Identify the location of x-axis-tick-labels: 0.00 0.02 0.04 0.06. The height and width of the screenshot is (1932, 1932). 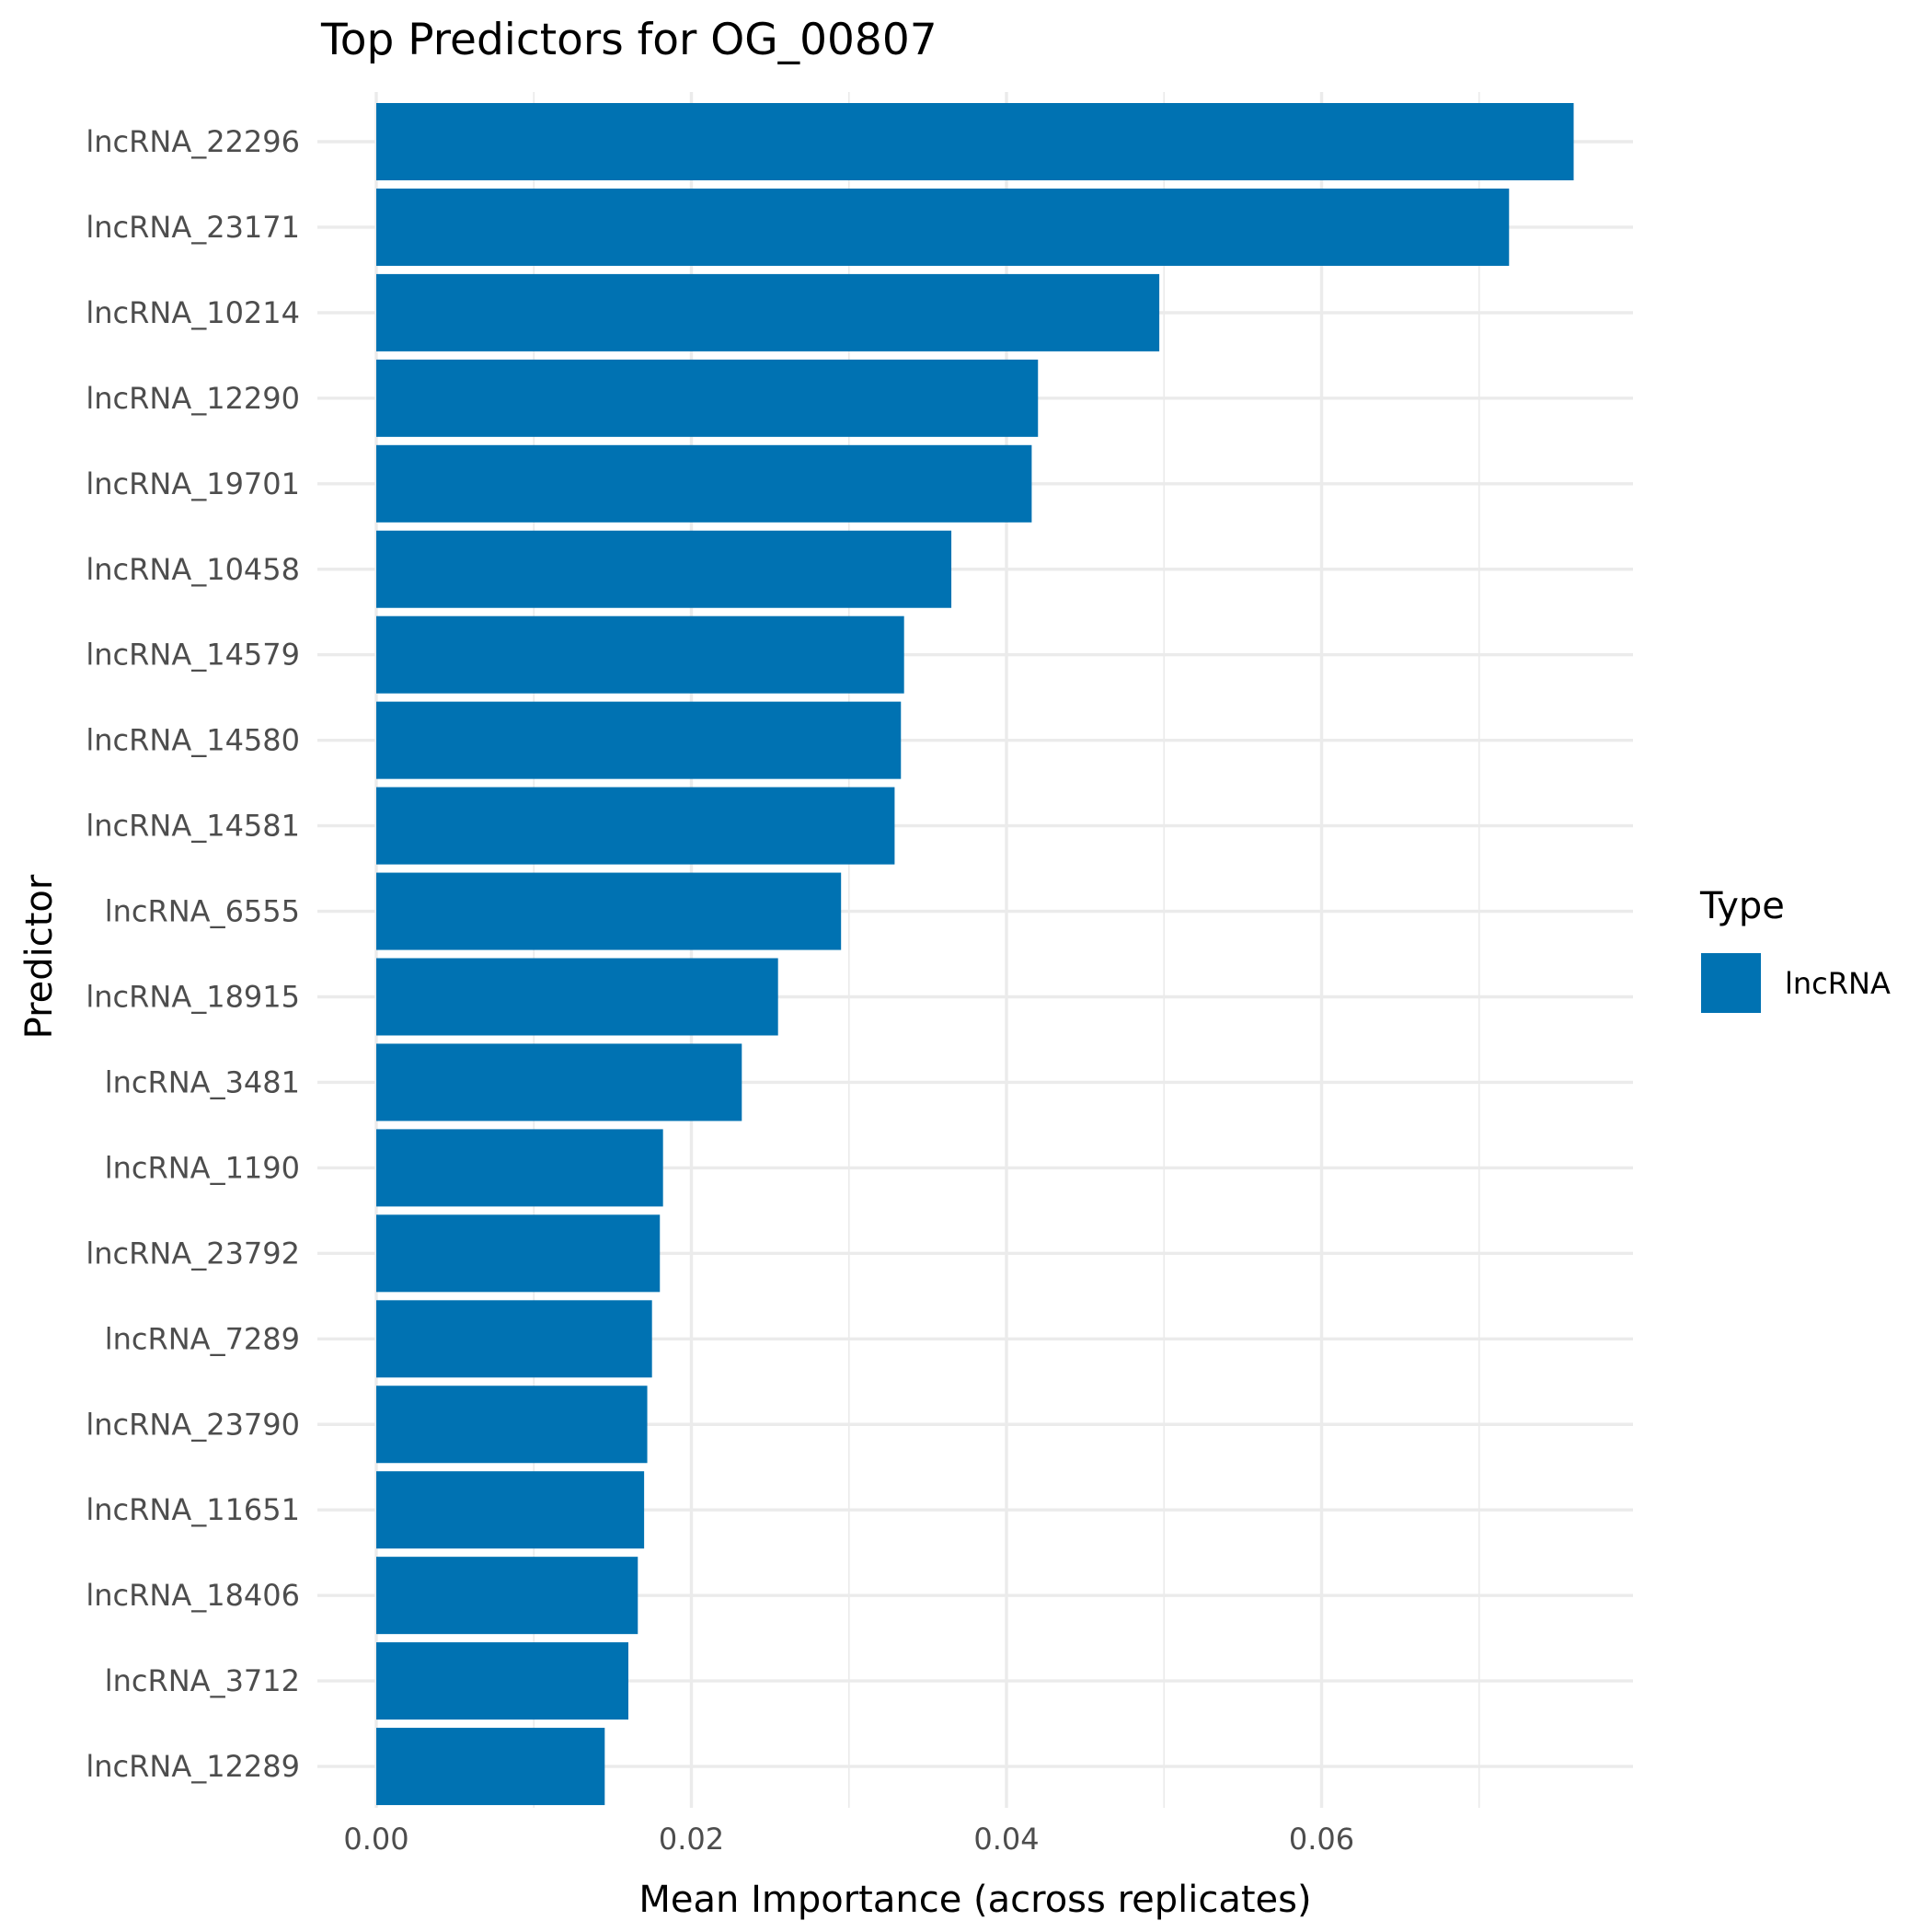
(848, 1839).